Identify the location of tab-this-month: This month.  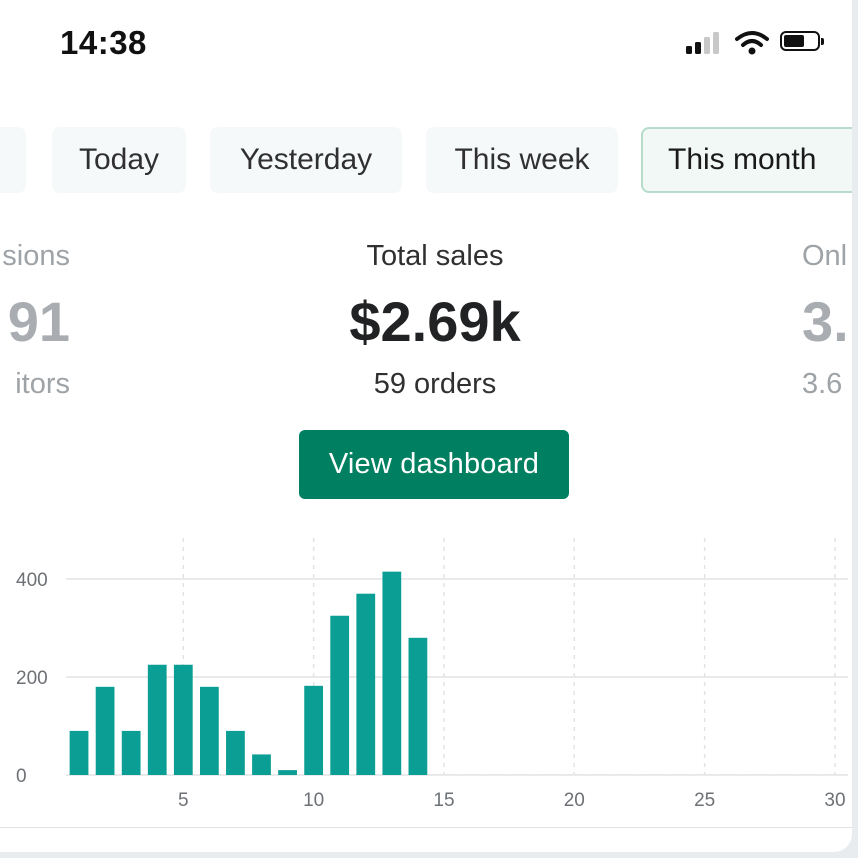
(746, 160).